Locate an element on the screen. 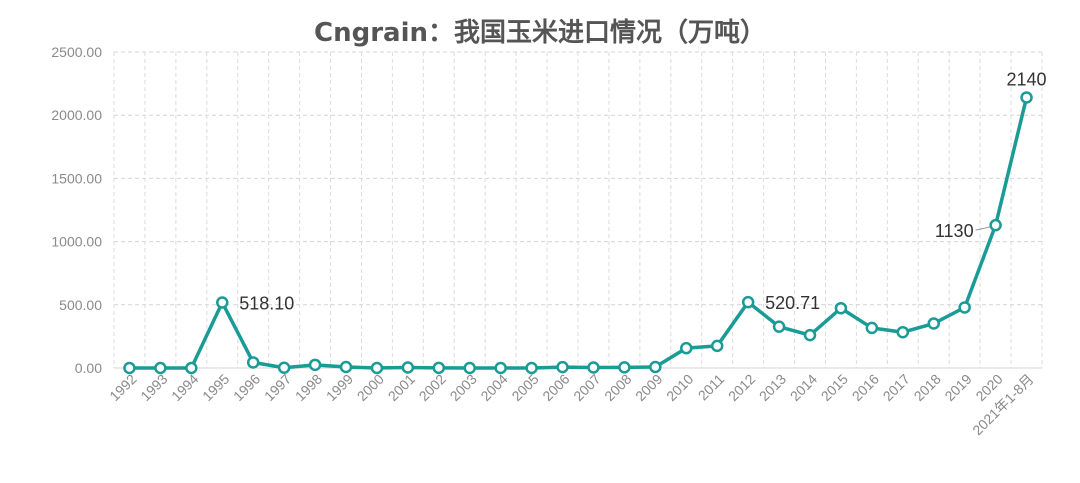 The image size is (1080, 483). x-tick-label: 1992 is located at coordinates (122, 387).